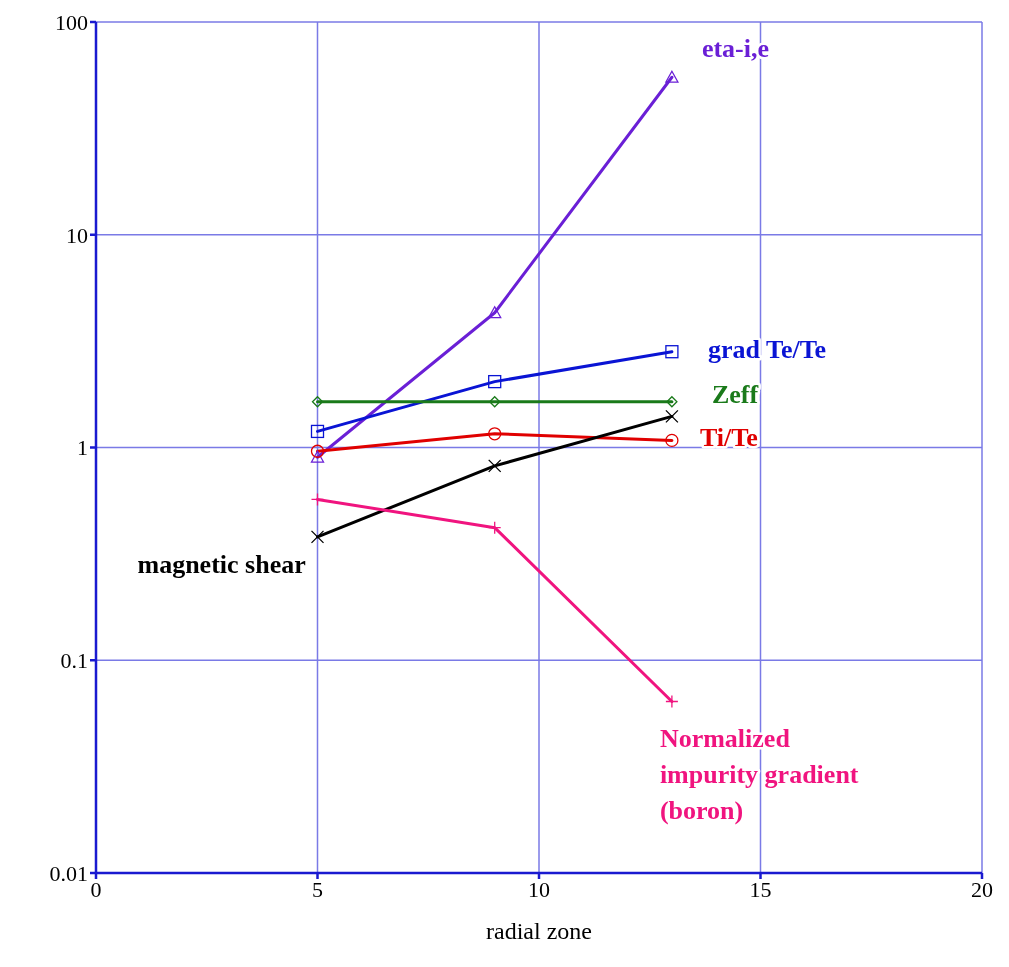 The height and width of the screenshot is (967, 1009). I want to click on y-tick-label: 100, so click(71, 22).